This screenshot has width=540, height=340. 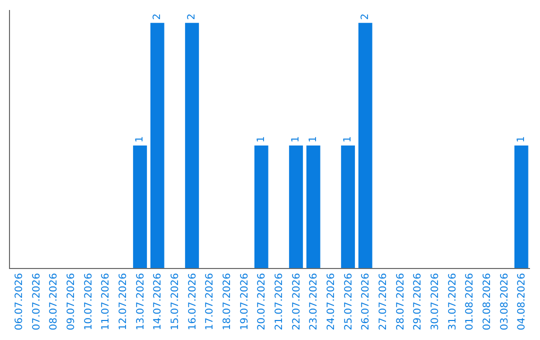 I want to click on x-tick-label: 26.07.2026, so click(x=366, y=301).